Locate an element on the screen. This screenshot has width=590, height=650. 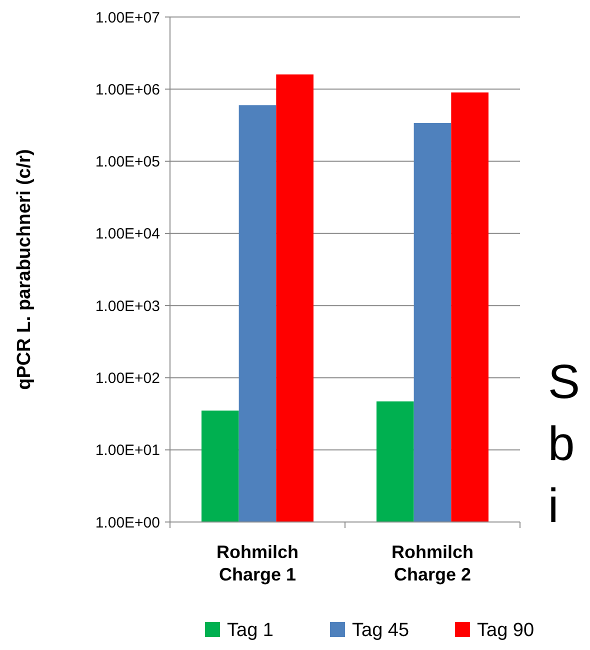
y-tick-label: 1.00E+07 is located at coordinates (127, 17).